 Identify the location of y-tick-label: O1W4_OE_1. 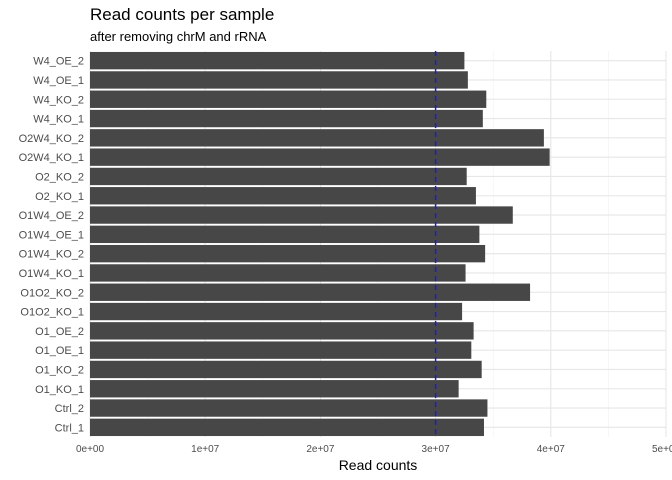
(51, 235).